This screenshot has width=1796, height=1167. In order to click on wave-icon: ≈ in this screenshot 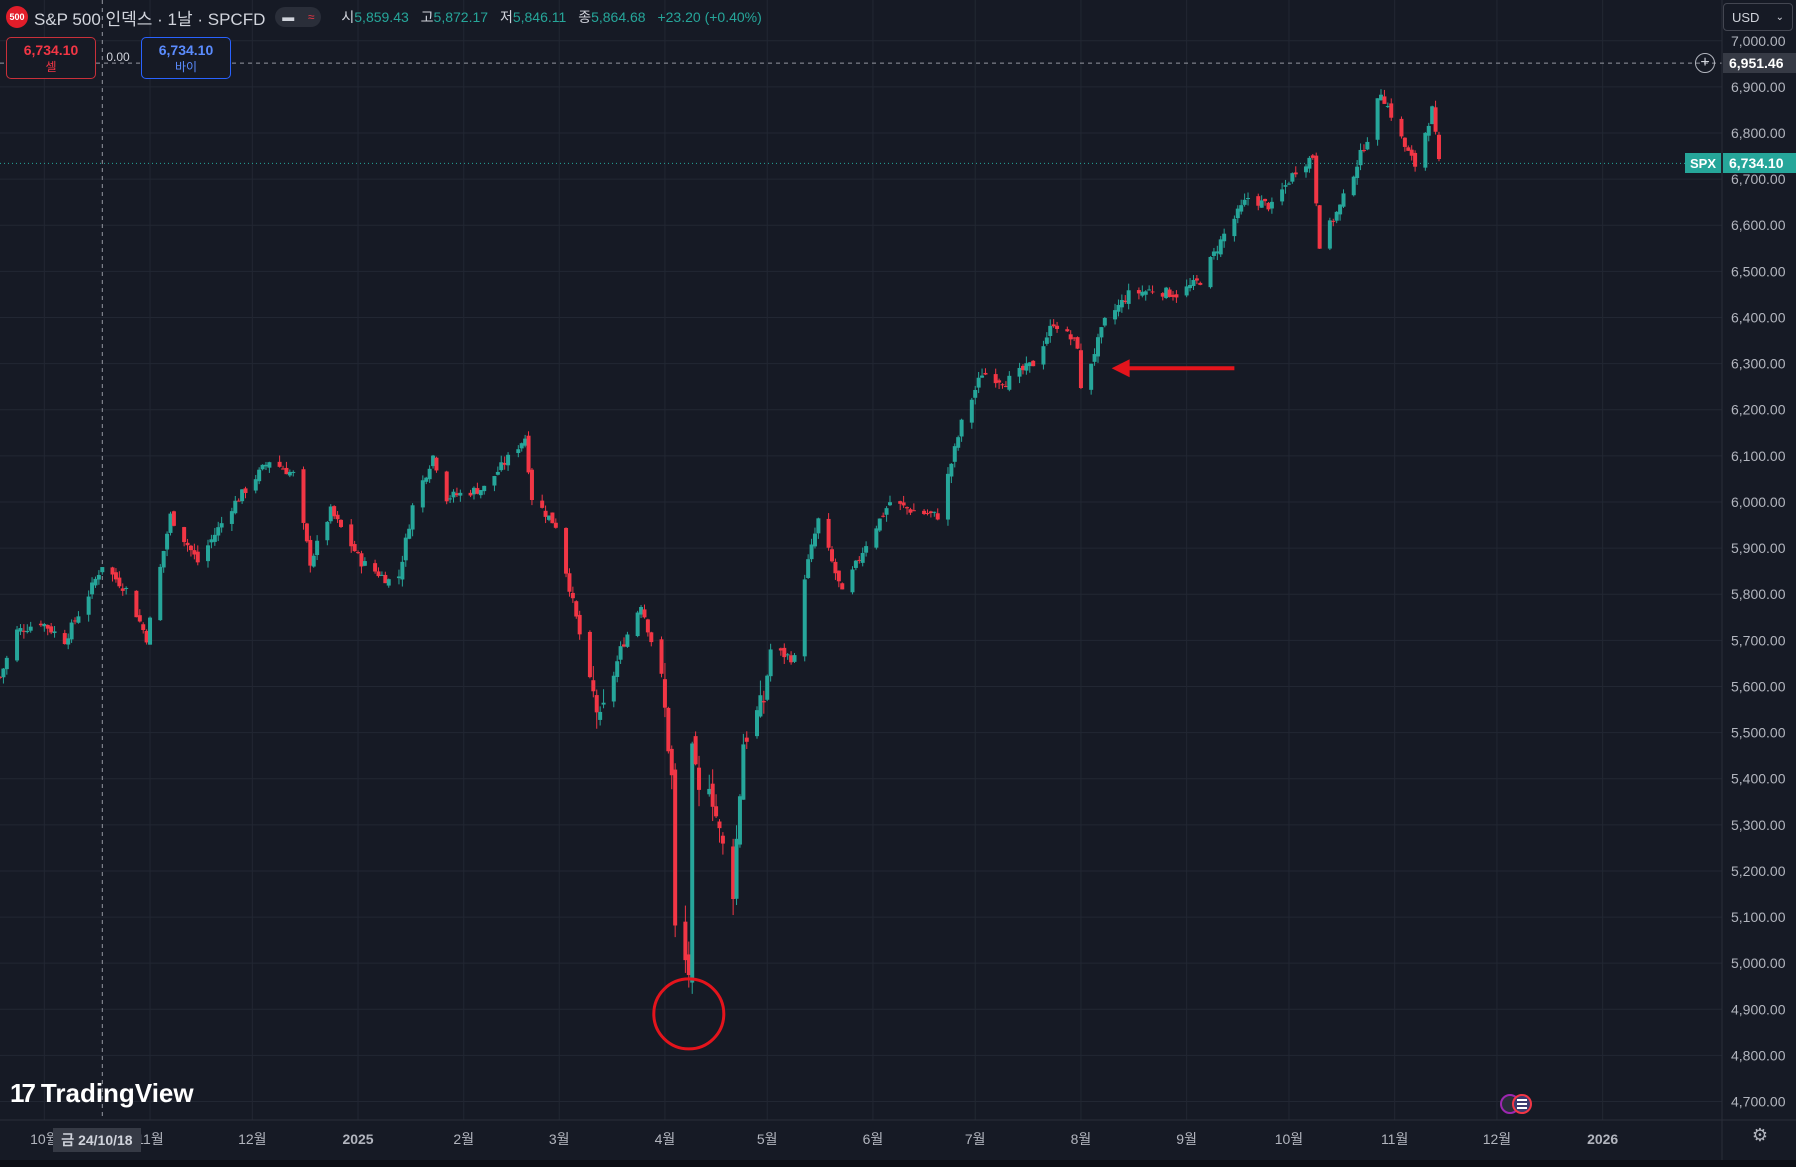, I will do `click(311, 17)`.